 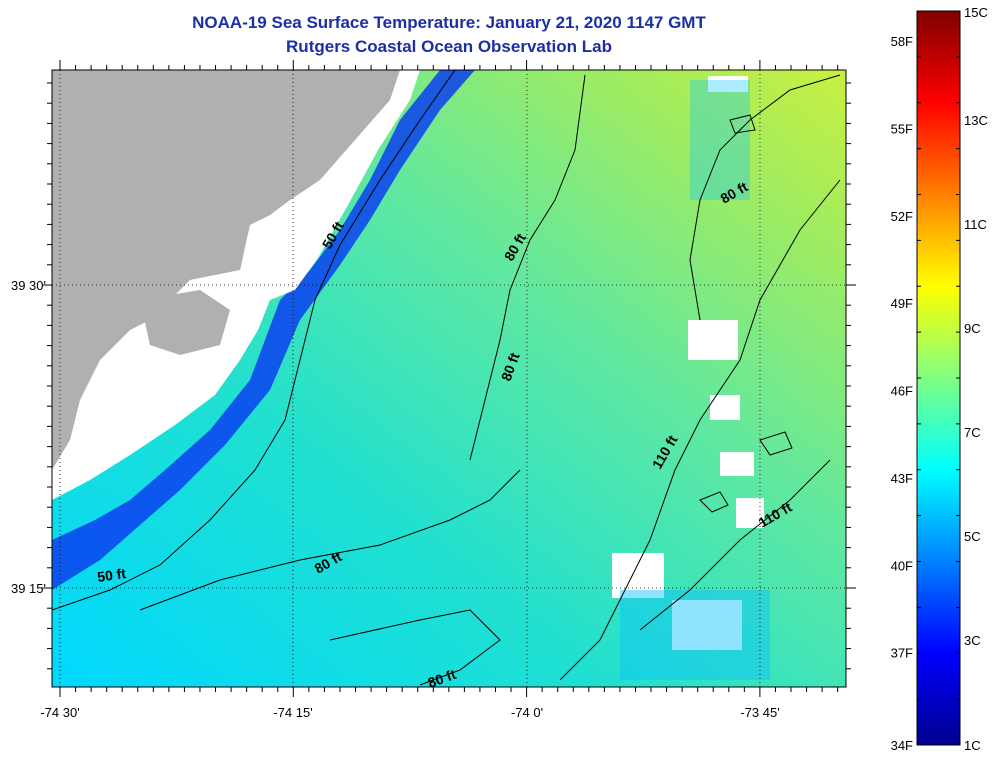 What do you see at coordinates (902, 653) in the screenshot?
I see `colorbar-label-f: 37F` at bounding box center [902, 653].